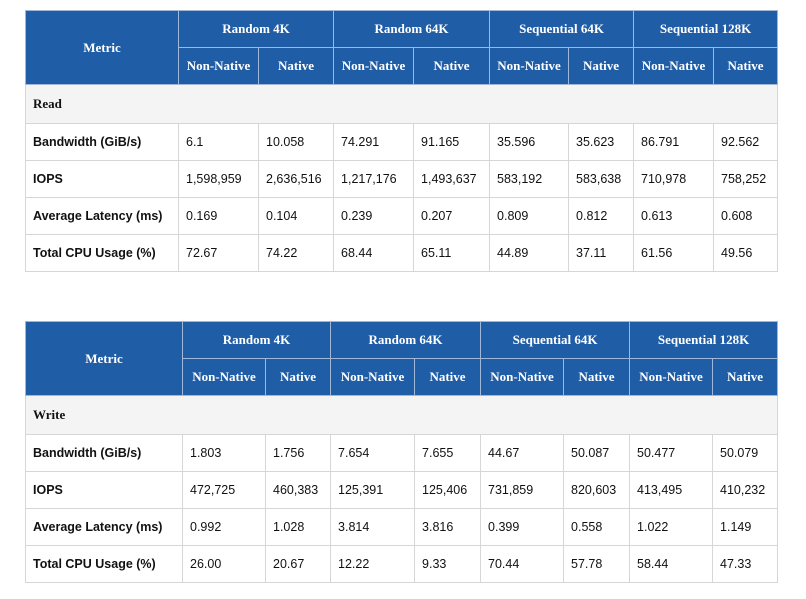 The height and width of the screenshot is (599, 806). I want to click on cell-value: 10.058, so click(296, 142).